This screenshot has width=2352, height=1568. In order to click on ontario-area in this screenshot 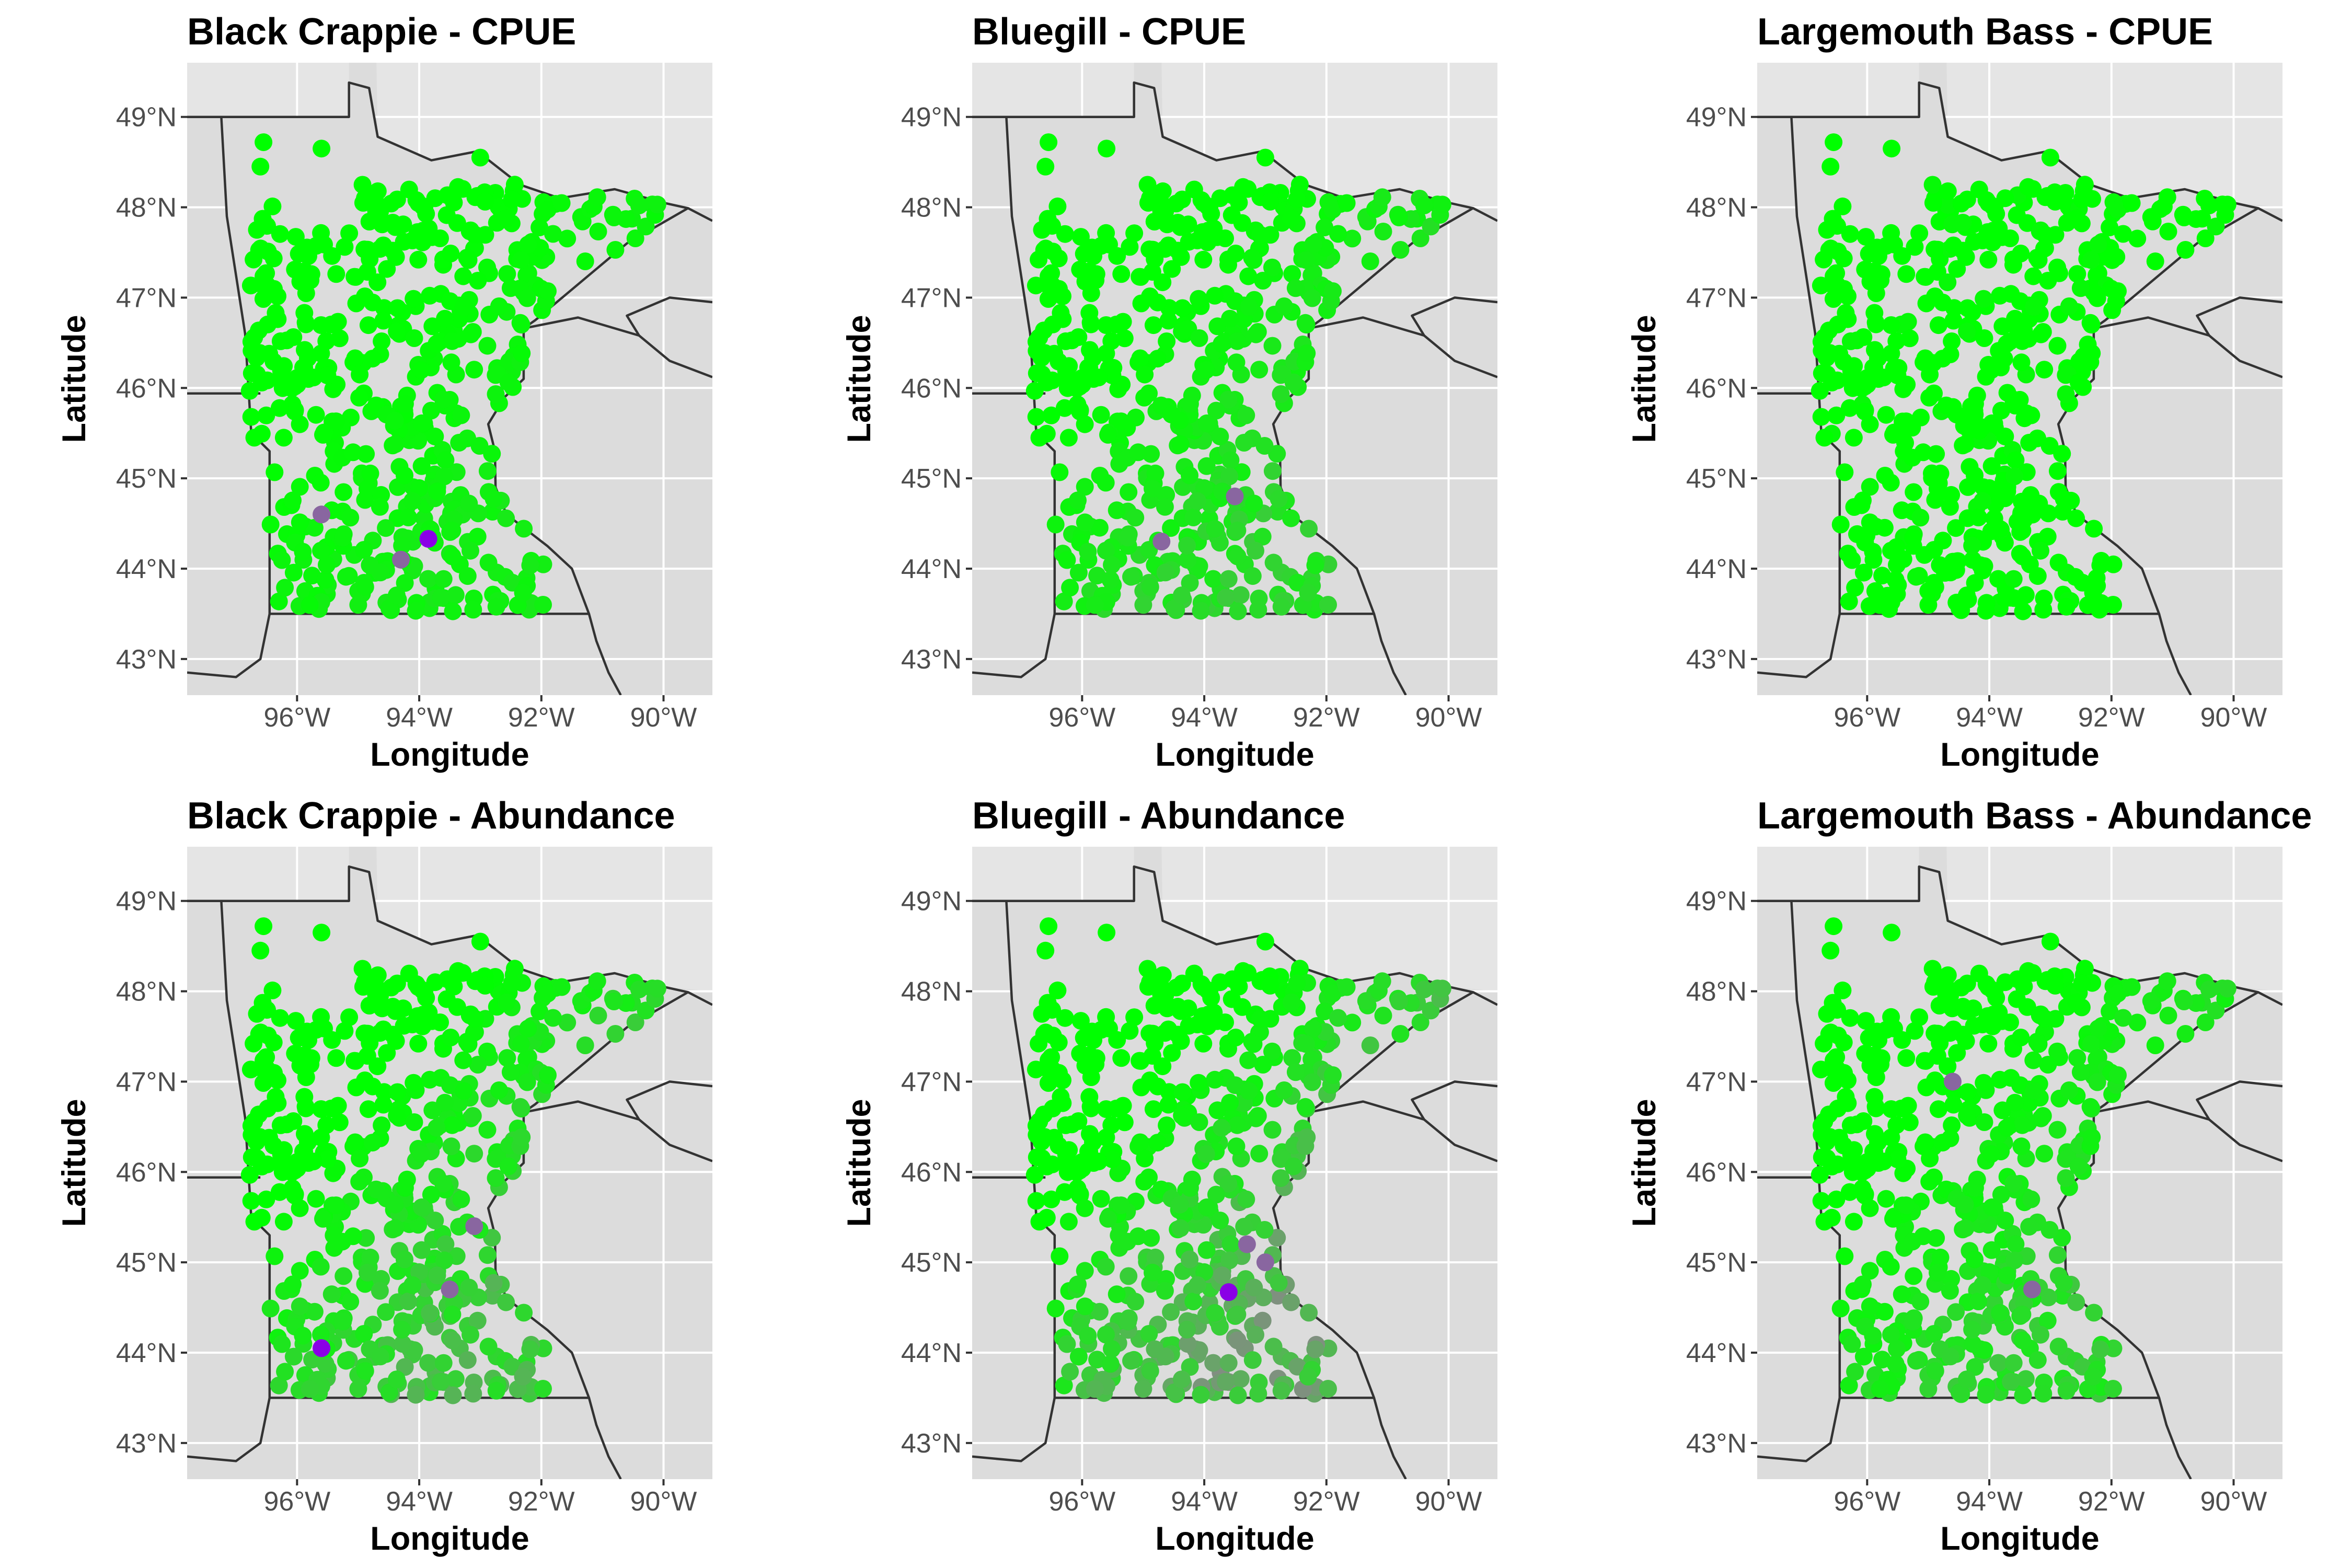, I will do `click(1329, 135)`.